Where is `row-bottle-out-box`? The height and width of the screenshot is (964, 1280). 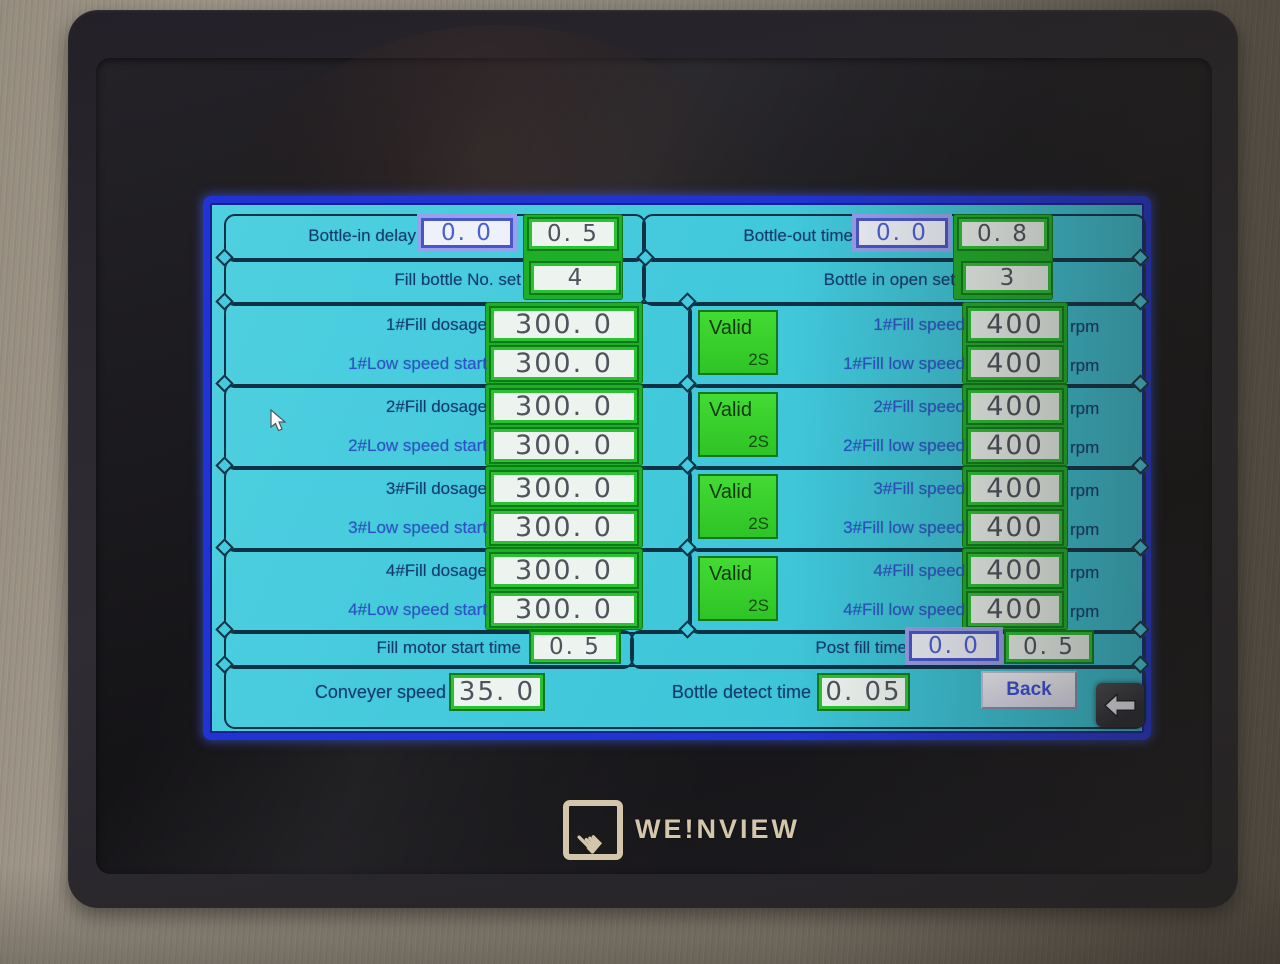 row-bottle-out-box is located at coordinates (894, 238).